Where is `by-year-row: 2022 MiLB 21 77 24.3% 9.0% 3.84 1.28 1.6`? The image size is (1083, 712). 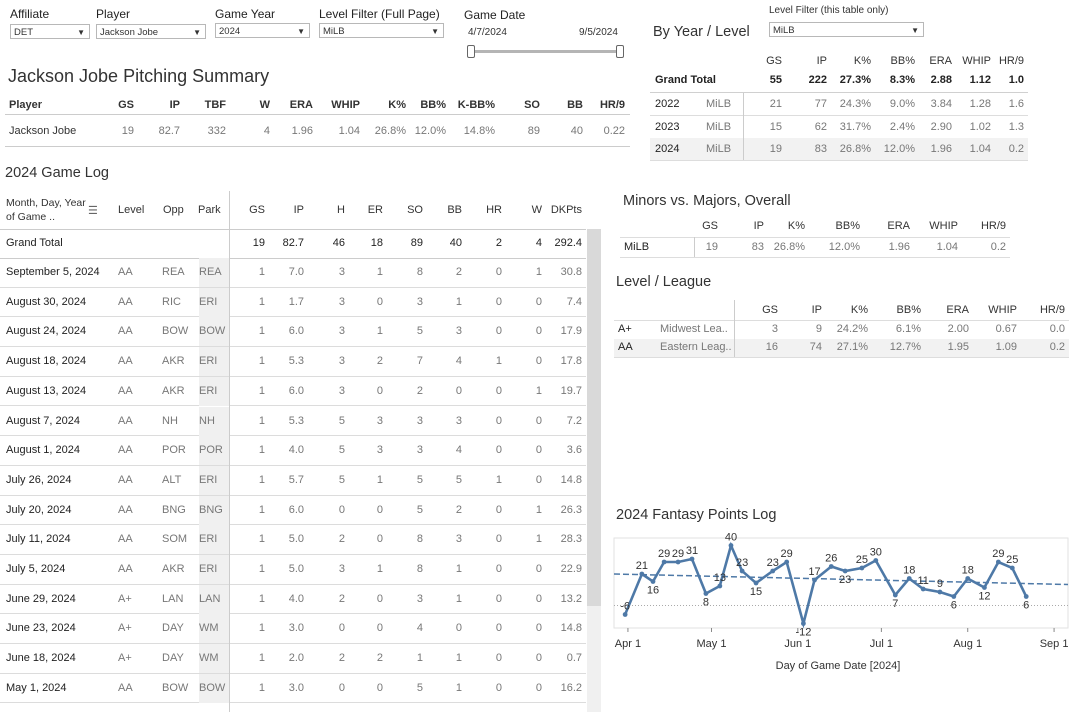 by-year-row: 2022 MiLB 21 77 24.3% 9.0% 3.84 1.28 1.6 is located at coordinates (839, 104).